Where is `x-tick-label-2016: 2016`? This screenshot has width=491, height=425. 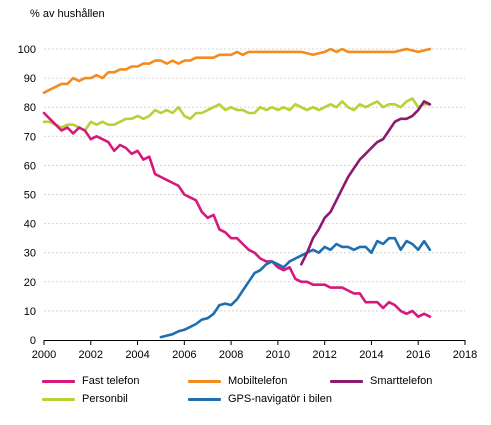 x-tick-label-2016: 2016 is located at coordinates (418, 355).